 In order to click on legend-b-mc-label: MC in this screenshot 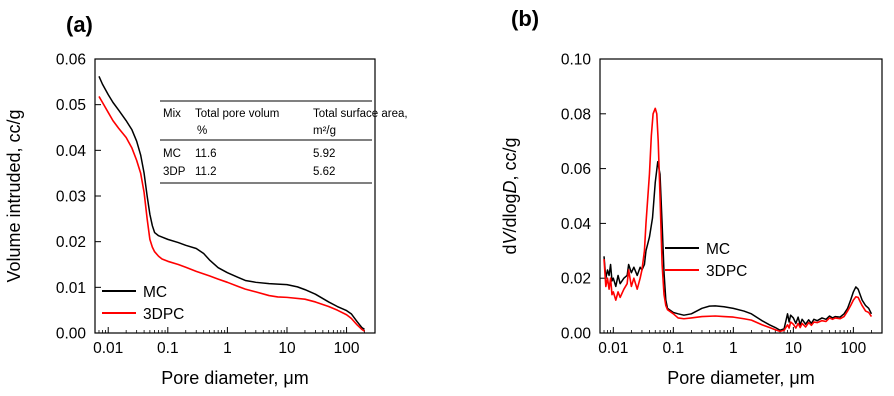, I will do `click(718, 249)`.